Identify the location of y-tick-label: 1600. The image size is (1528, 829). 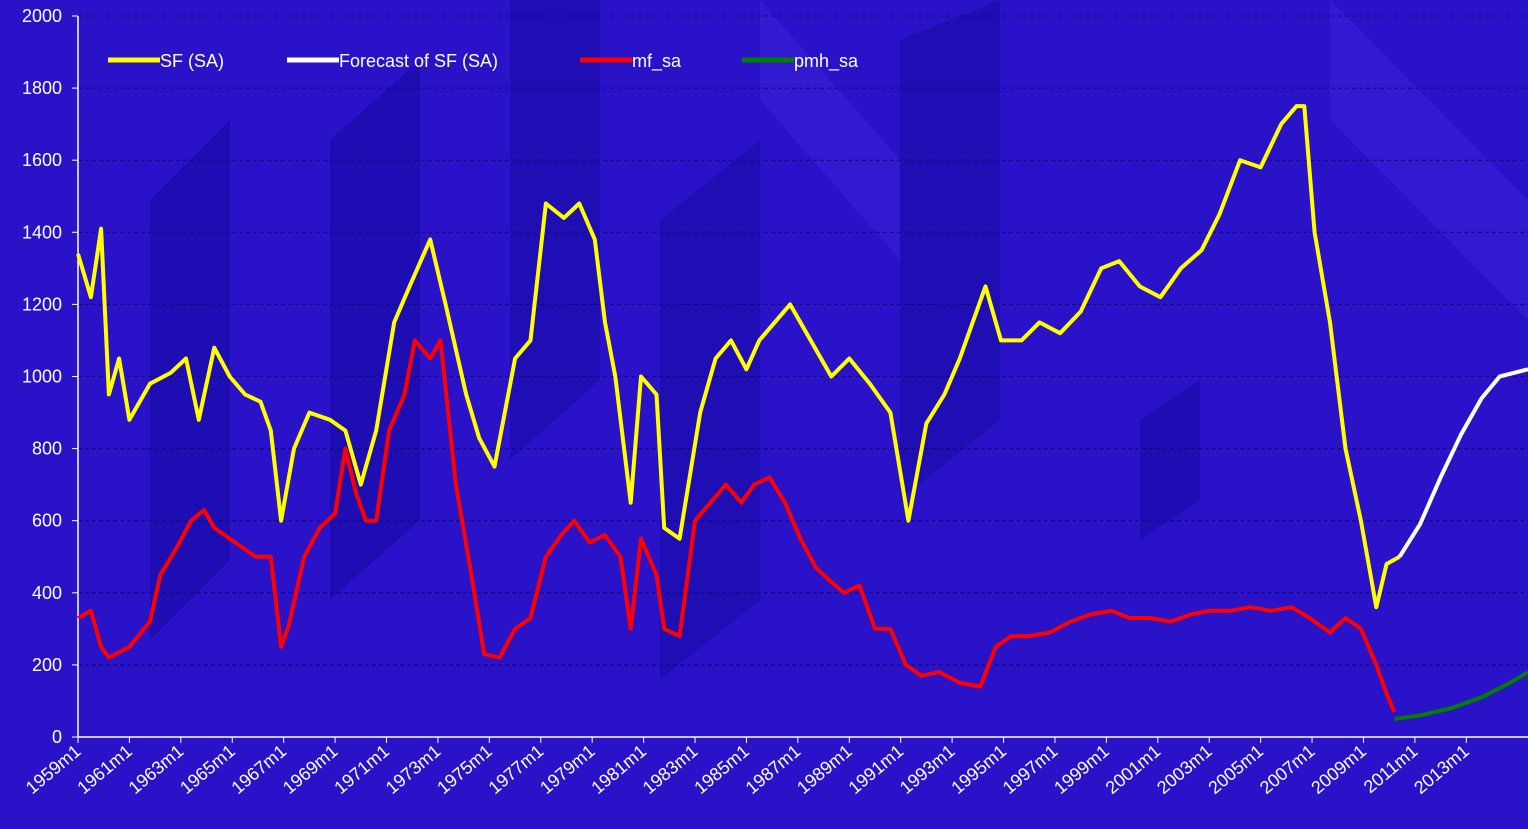
(42, 160).